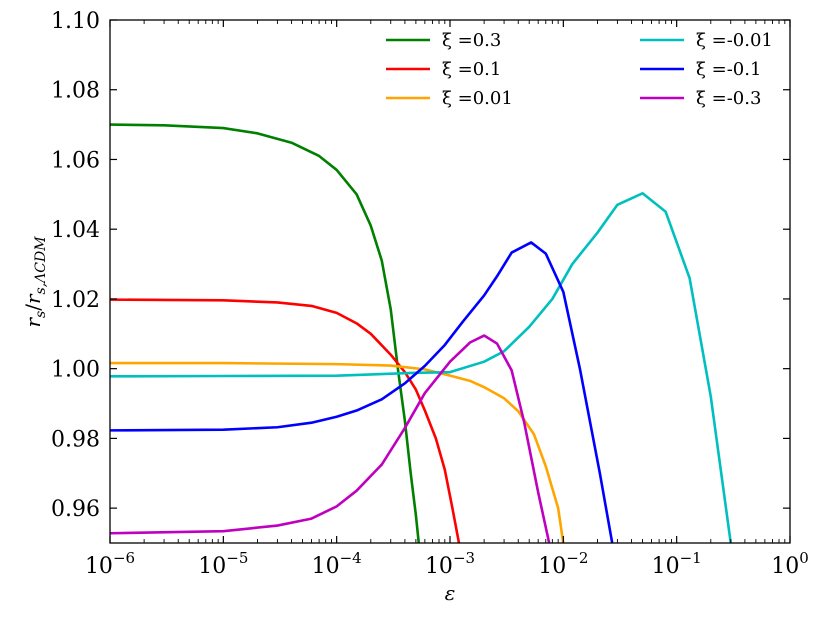  Describe the element at coordinates (41, 314) in the screenshot. I see `y-label-sub: s` at that location.